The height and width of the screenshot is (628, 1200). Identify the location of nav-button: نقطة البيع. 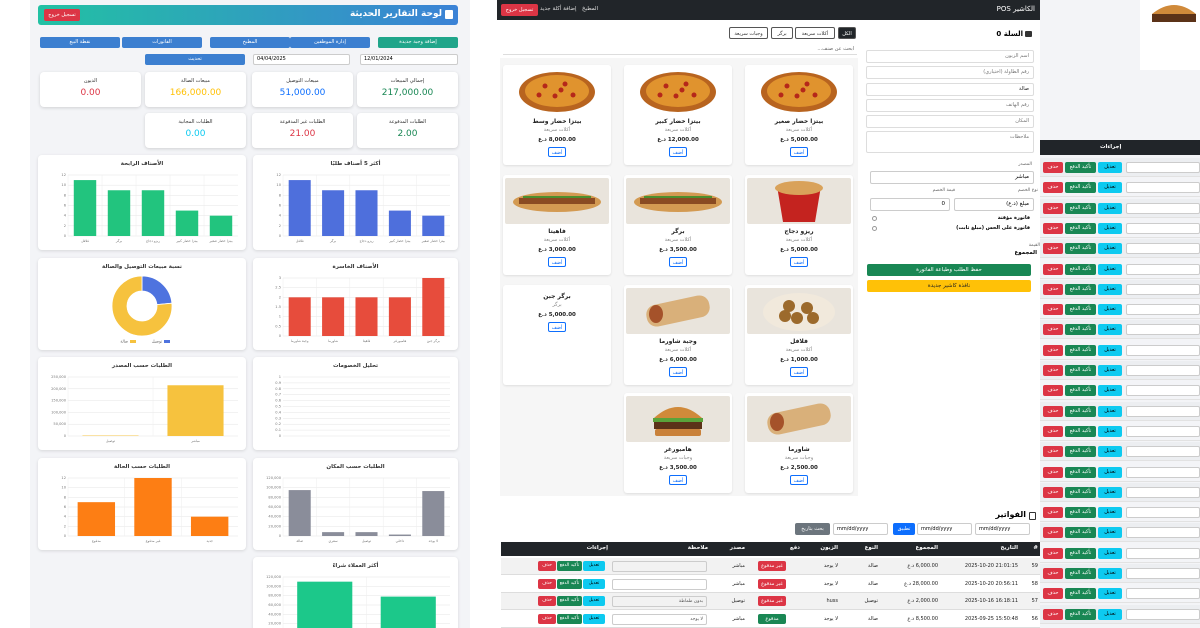
(80, 42).